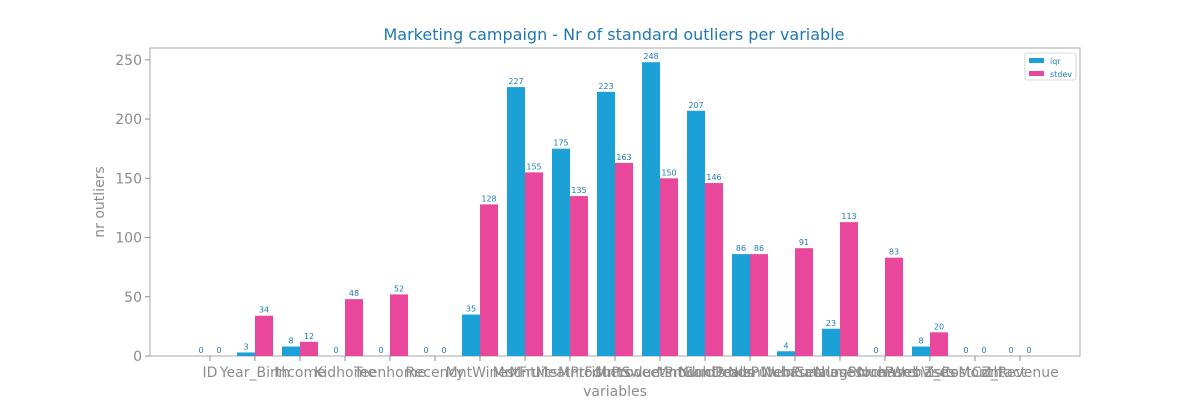 The width and height of the screenshot is (1200, 400). What do you see at coordinates (525, 373) in the screenshot?
I see `x-tick-label: MntFruits` at bounding box center [525, 373].